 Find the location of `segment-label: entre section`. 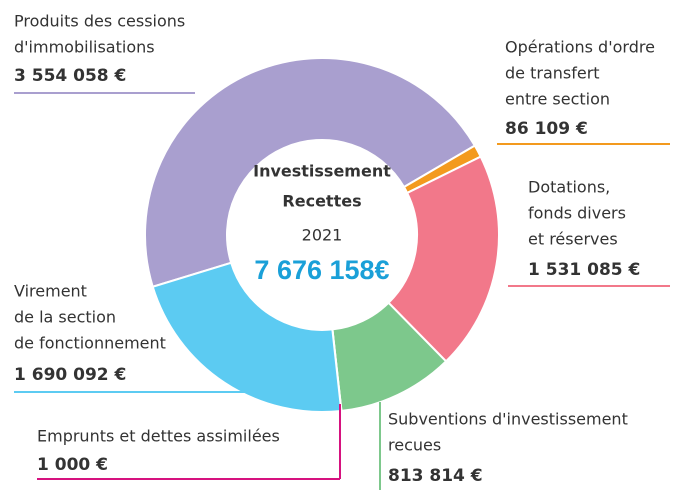

segment-label: entre section is located at coordinates (557, 99).